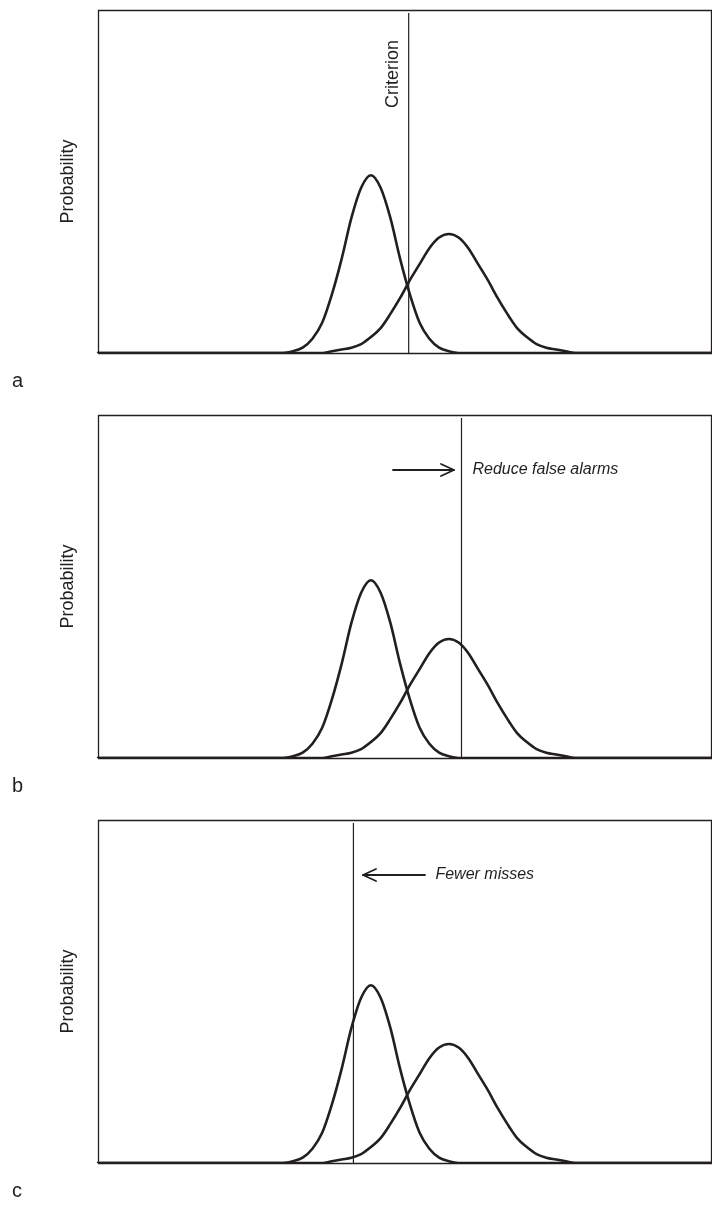 The image size is (712, 1214). What do you see at coordinates (391, 74) in the screenshot?
I see `text: Criterion` at bounding box center [391, 74].